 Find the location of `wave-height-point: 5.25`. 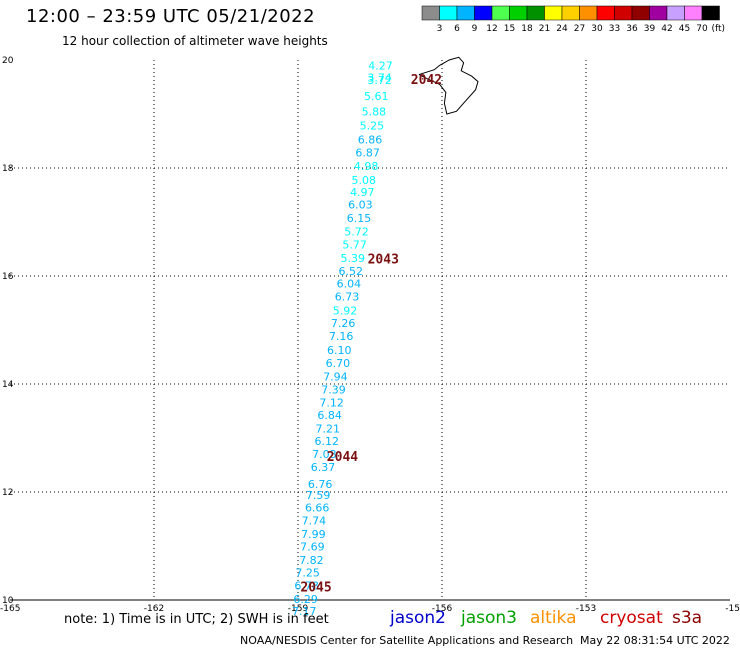

wave-height-point: 5.25 is located at coordinates (372, 125).